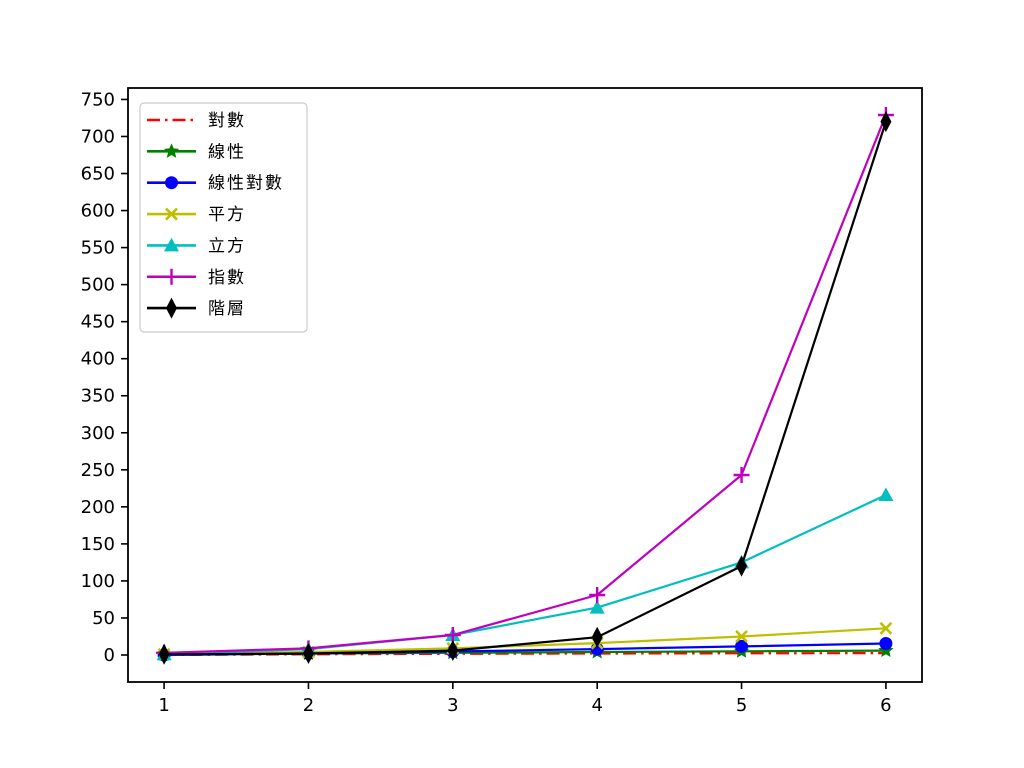  I want to click on legend-entry: 平方, so click(196, 215).